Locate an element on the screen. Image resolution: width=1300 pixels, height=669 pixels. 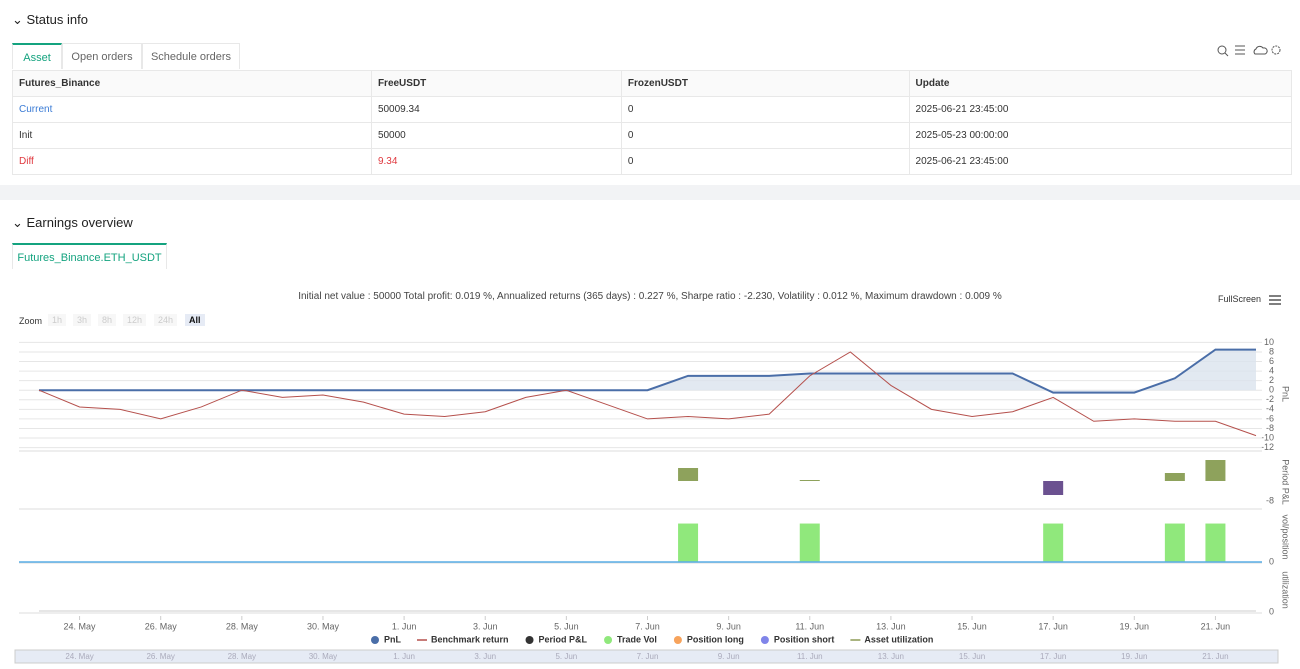
navigator-label: 13. Jun is located at coordinates (891, 656).